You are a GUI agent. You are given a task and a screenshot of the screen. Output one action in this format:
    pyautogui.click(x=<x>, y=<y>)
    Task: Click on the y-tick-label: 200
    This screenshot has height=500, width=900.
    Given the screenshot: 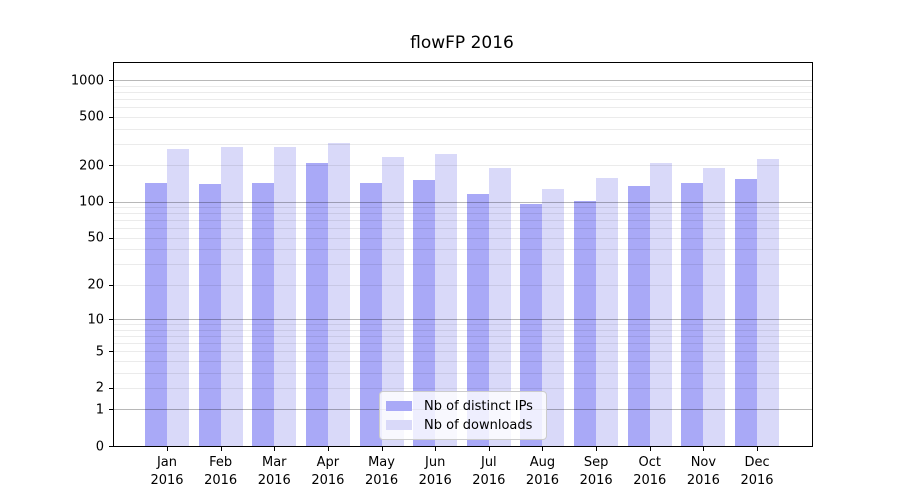 What is the action you would take?
    pyautogui.click(x=91, y=166)
    